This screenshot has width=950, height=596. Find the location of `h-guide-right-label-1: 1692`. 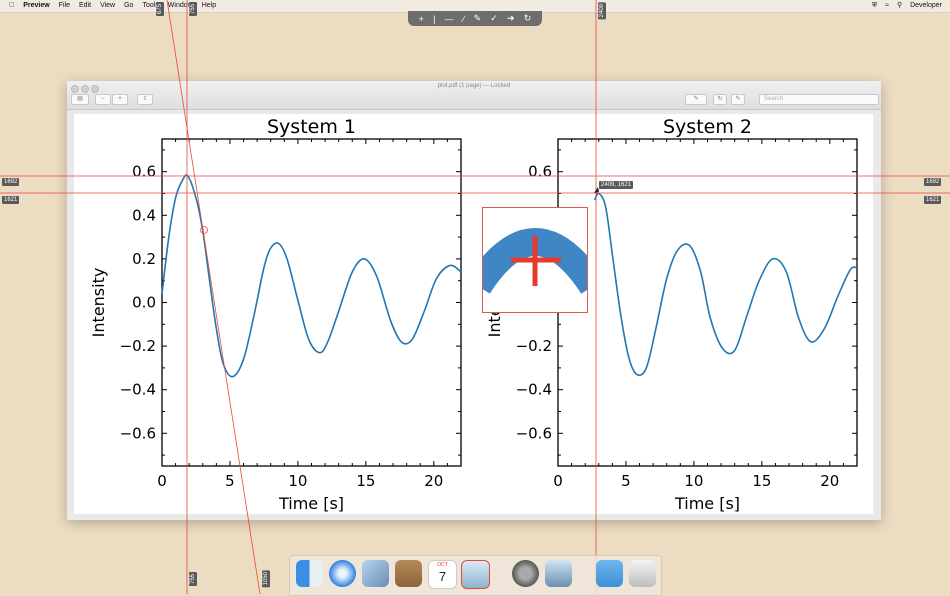

h-guide-right-label-1: 1692 is located at coordinates (933, 182).